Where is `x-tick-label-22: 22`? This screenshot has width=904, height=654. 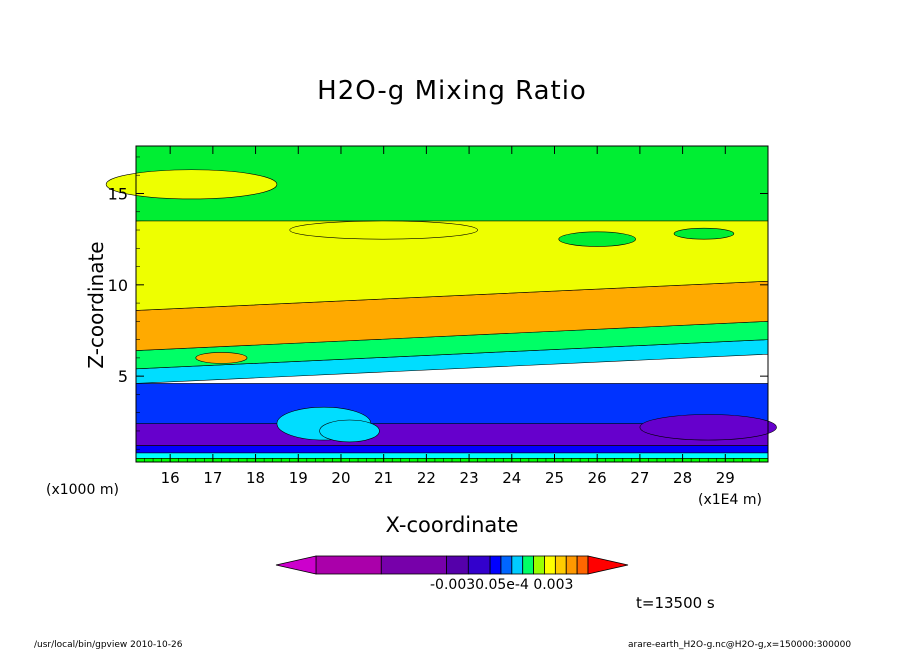 x-tick-label-22: 22 is located at coordinates (426, 478).